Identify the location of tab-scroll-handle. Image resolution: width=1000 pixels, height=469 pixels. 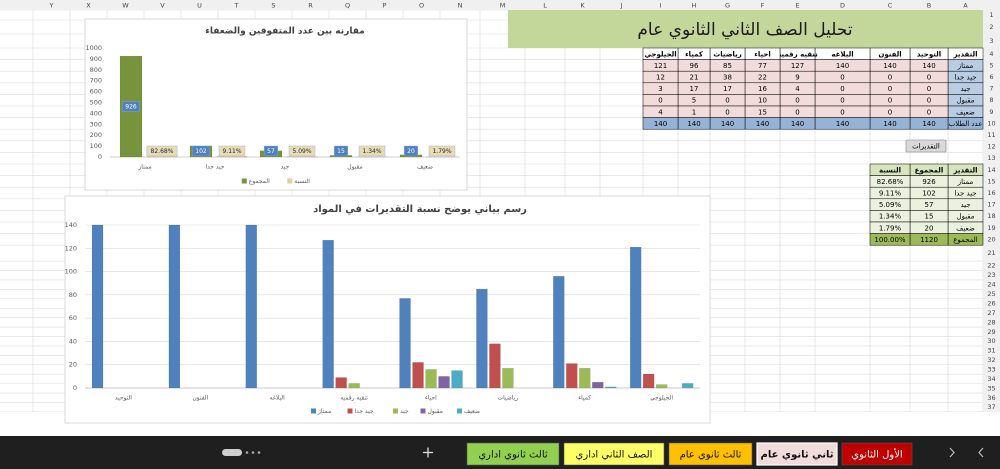
(232, 452).